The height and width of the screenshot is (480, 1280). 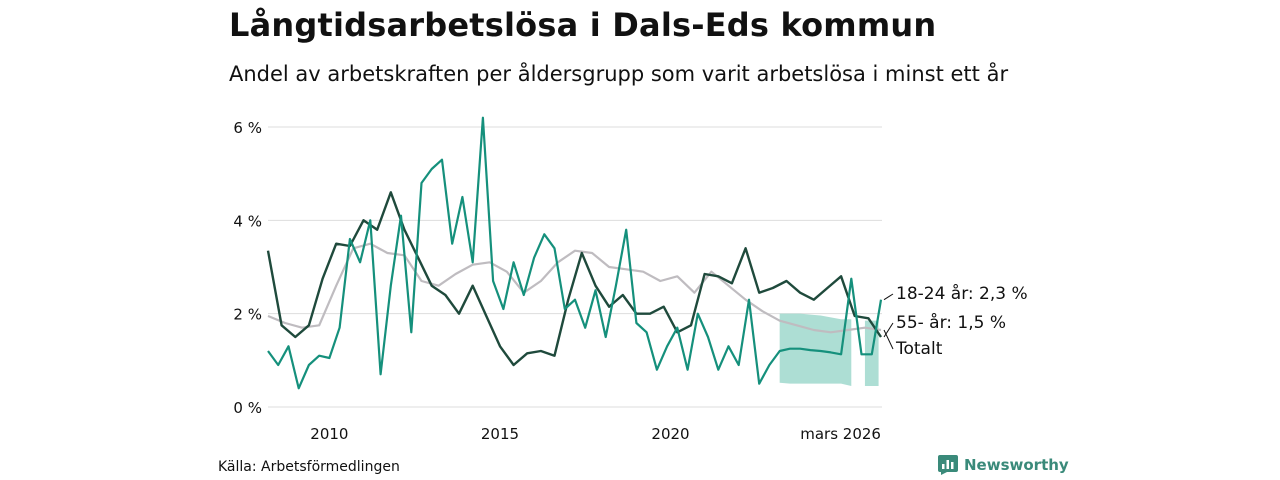 What do you see at coordinates (840, 434) in the screenshot?
I see `x-tick-label: mars 2026` at bounding box center [840, 434].